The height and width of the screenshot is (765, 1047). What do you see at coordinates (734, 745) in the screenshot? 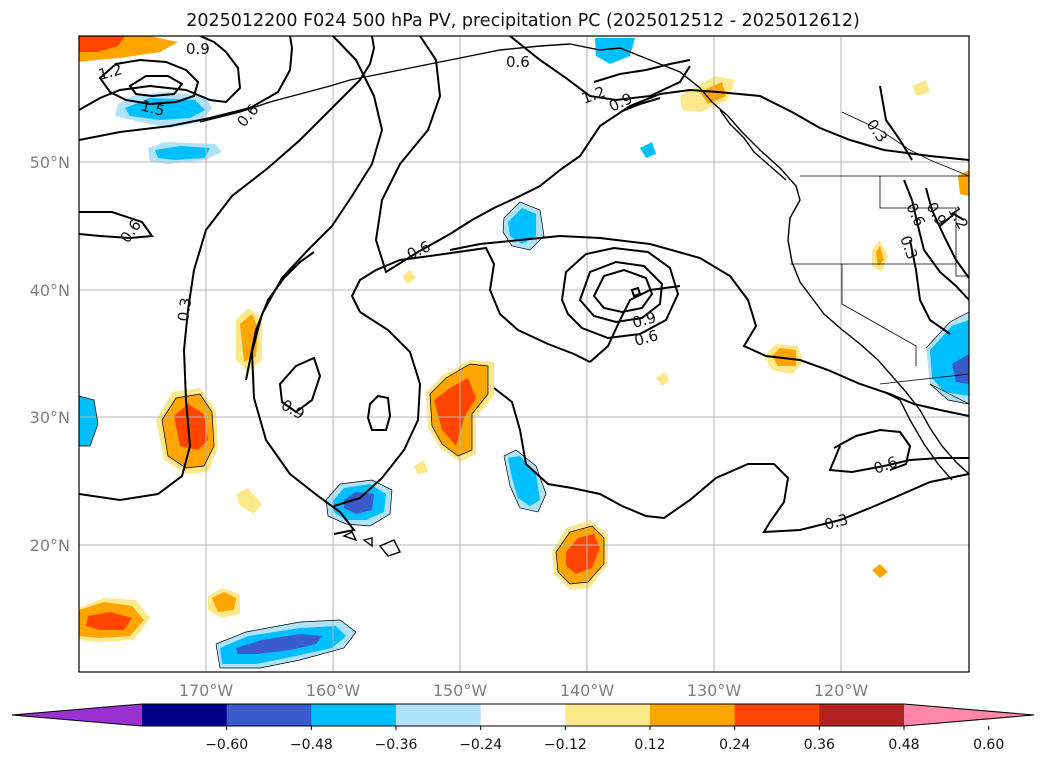
I see `colorbar-tick-label: 0.24` at bounding box center [734, 745].